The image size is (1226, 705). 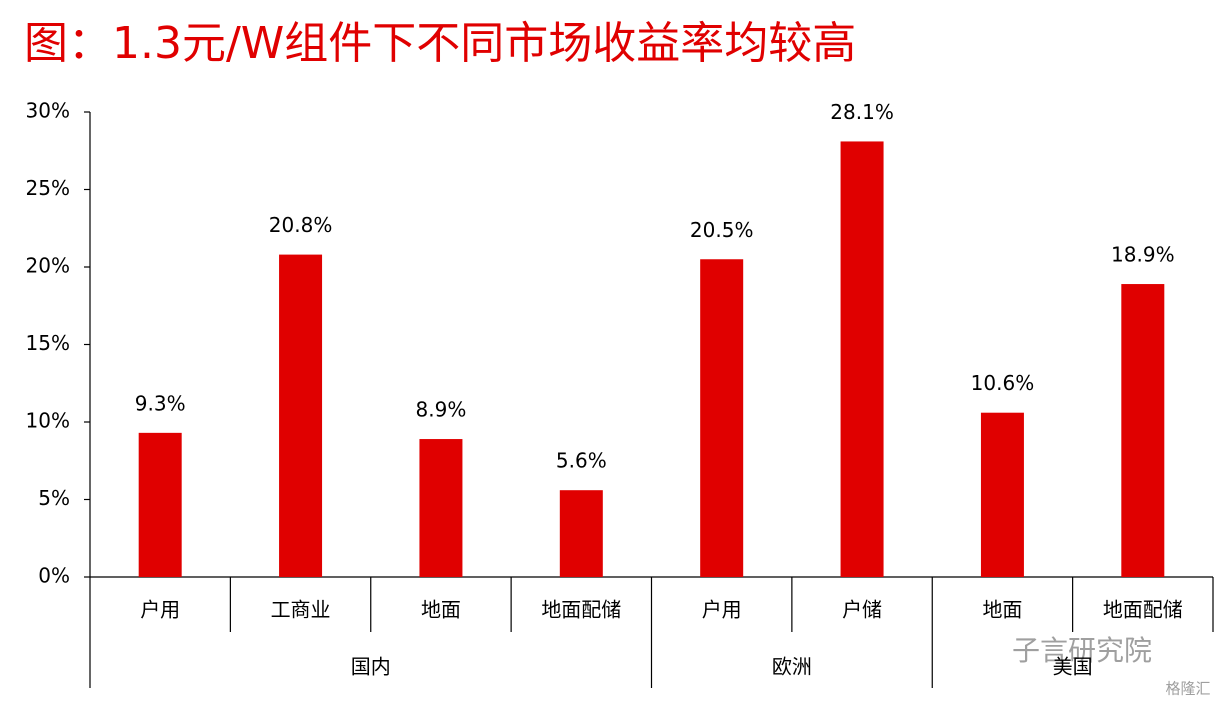 I want to click on y-tick-label: 10%, so click(x=48, y=421).